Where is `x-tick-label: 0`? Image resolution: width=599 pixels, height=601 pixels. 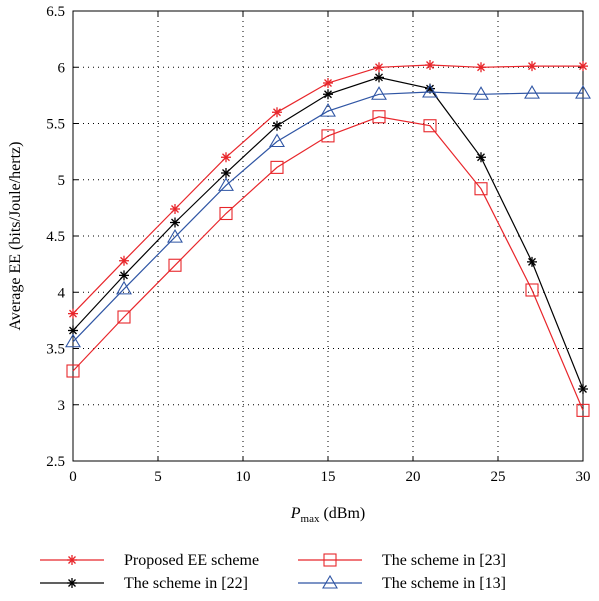 x-tick-label: 0 is located at coordinates (73, 477).